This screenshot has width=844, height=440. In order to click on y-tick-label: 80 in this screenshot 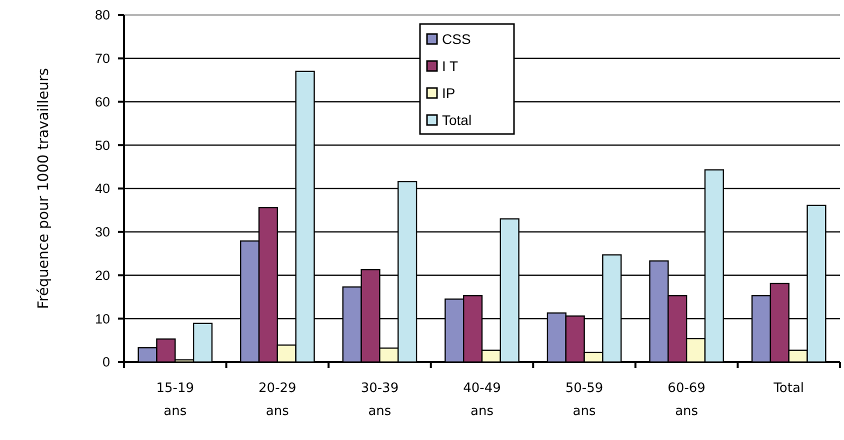, I will do `click(102, 15)`.